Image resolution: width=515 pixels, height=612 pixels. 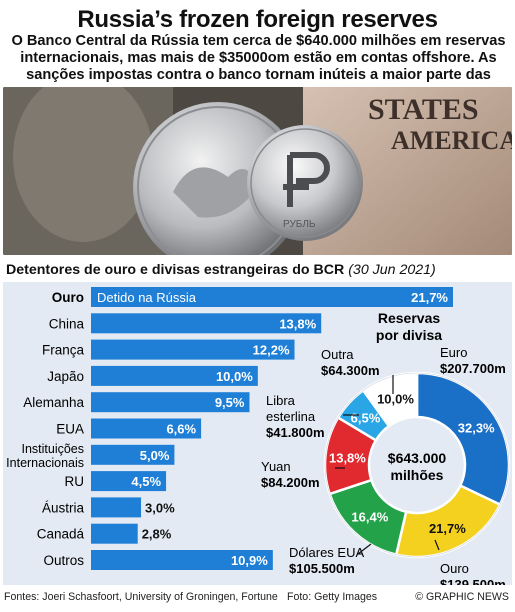 I want to click on bar-category-label: RU, so click(x=75, y=481).